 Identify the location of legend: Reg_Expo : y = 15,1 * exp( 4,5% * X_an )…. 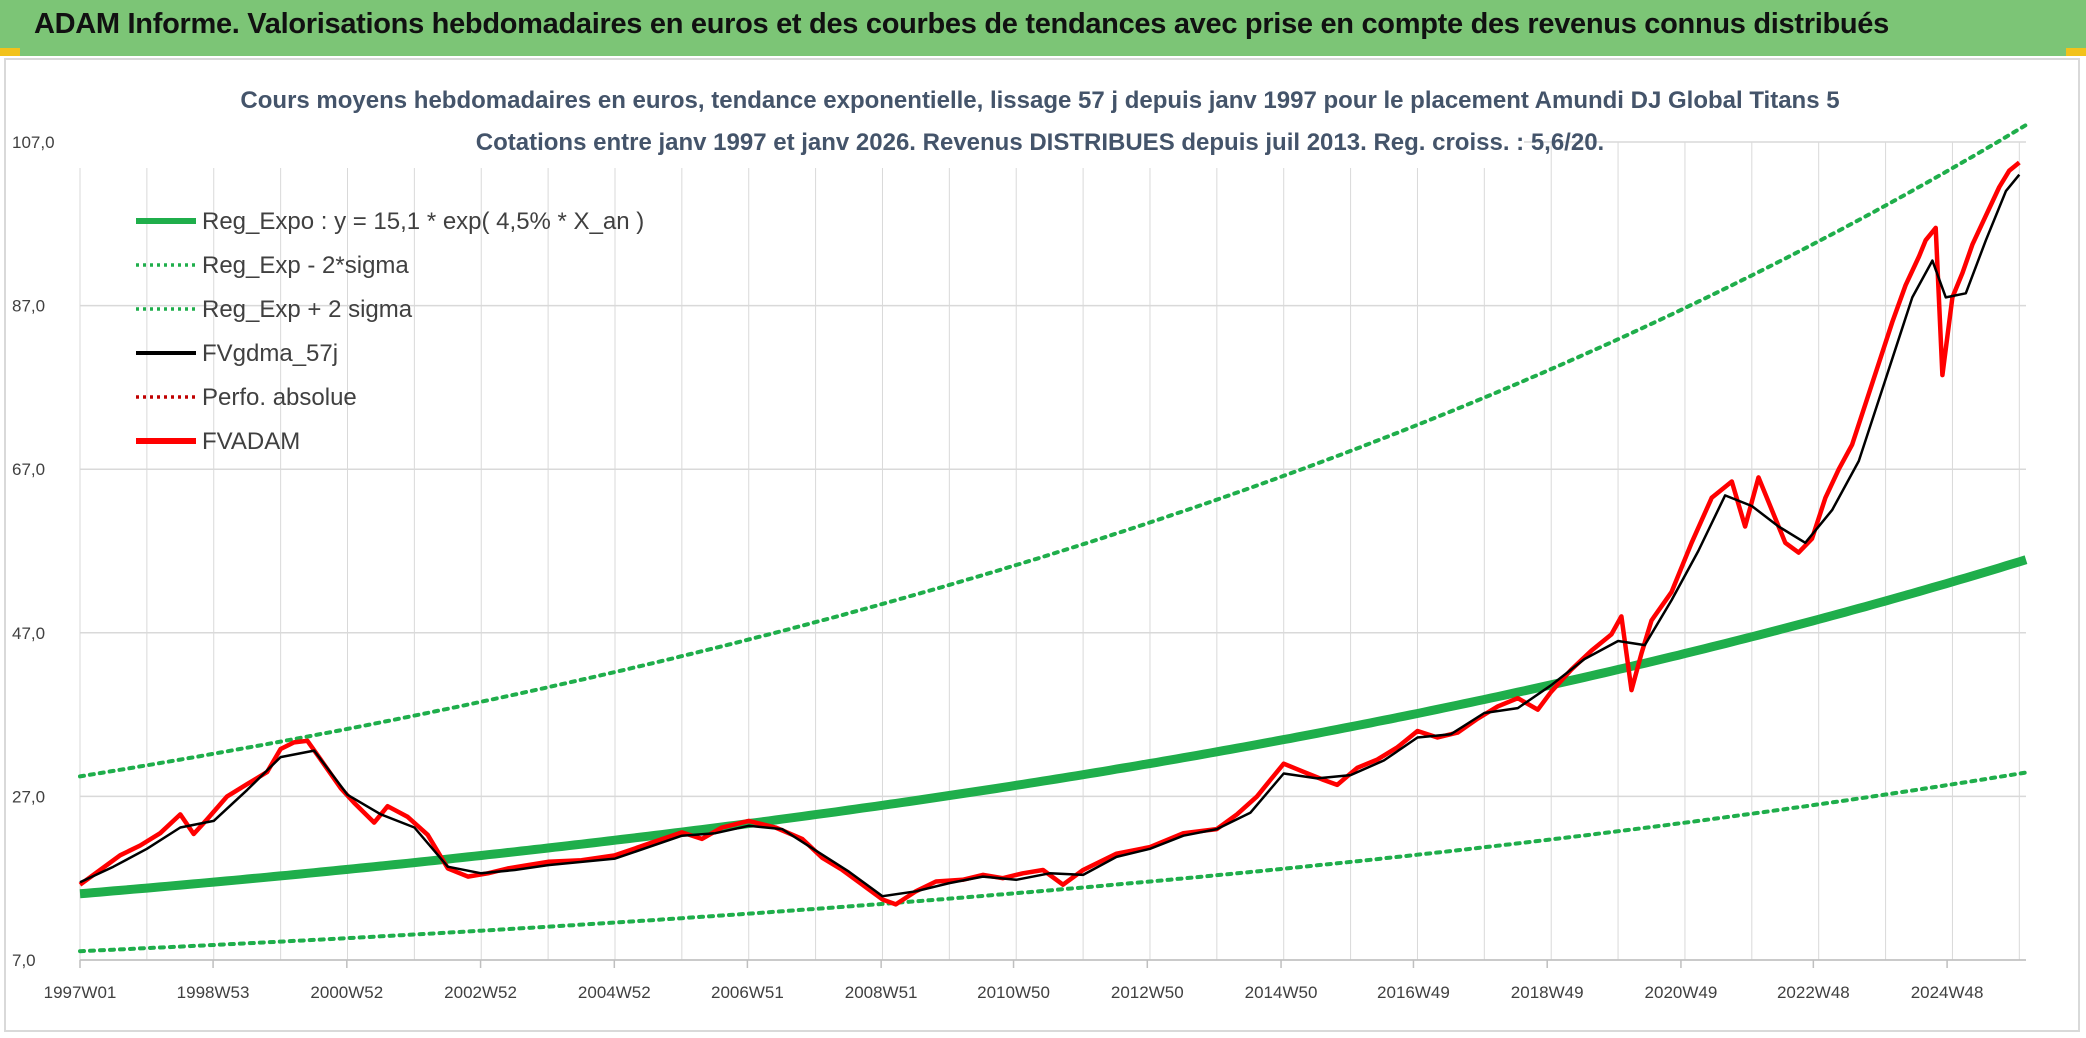
(390, 331).